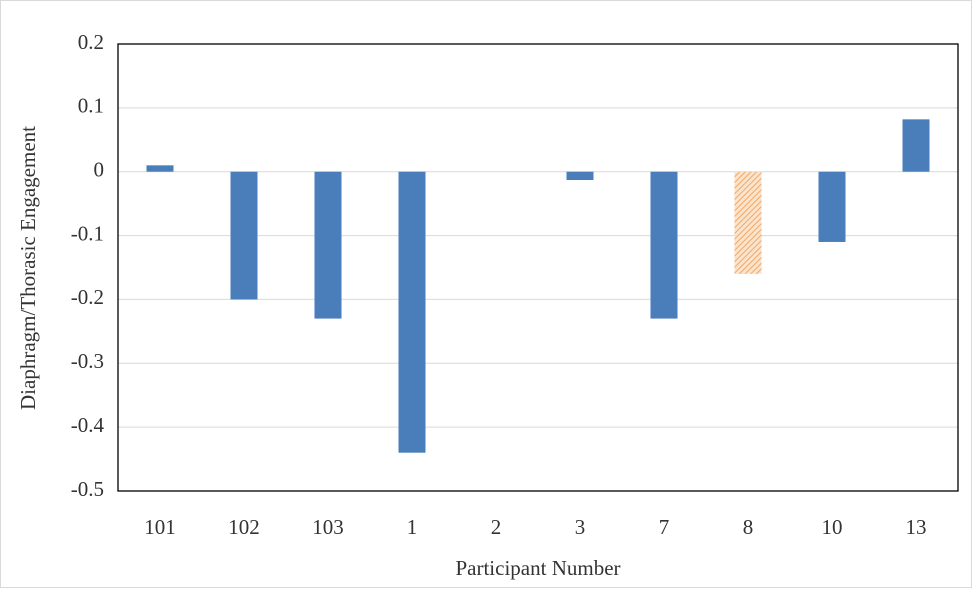 Image resolution: width=972 pixels, height=593 pixels. Describe the element at coordinates (832, 527) in the screenshot. I see `x-tick-label: 10` at that location.